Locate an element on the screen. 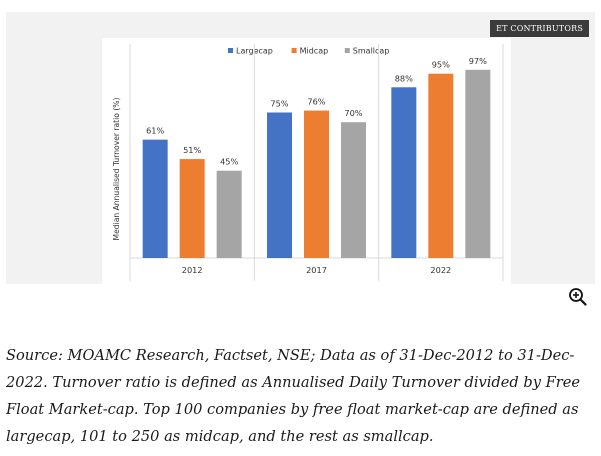 The height and width of the screenshot is (456, 601). data-label-smallcap-2012: 45% is located at coordinates (229, 162).